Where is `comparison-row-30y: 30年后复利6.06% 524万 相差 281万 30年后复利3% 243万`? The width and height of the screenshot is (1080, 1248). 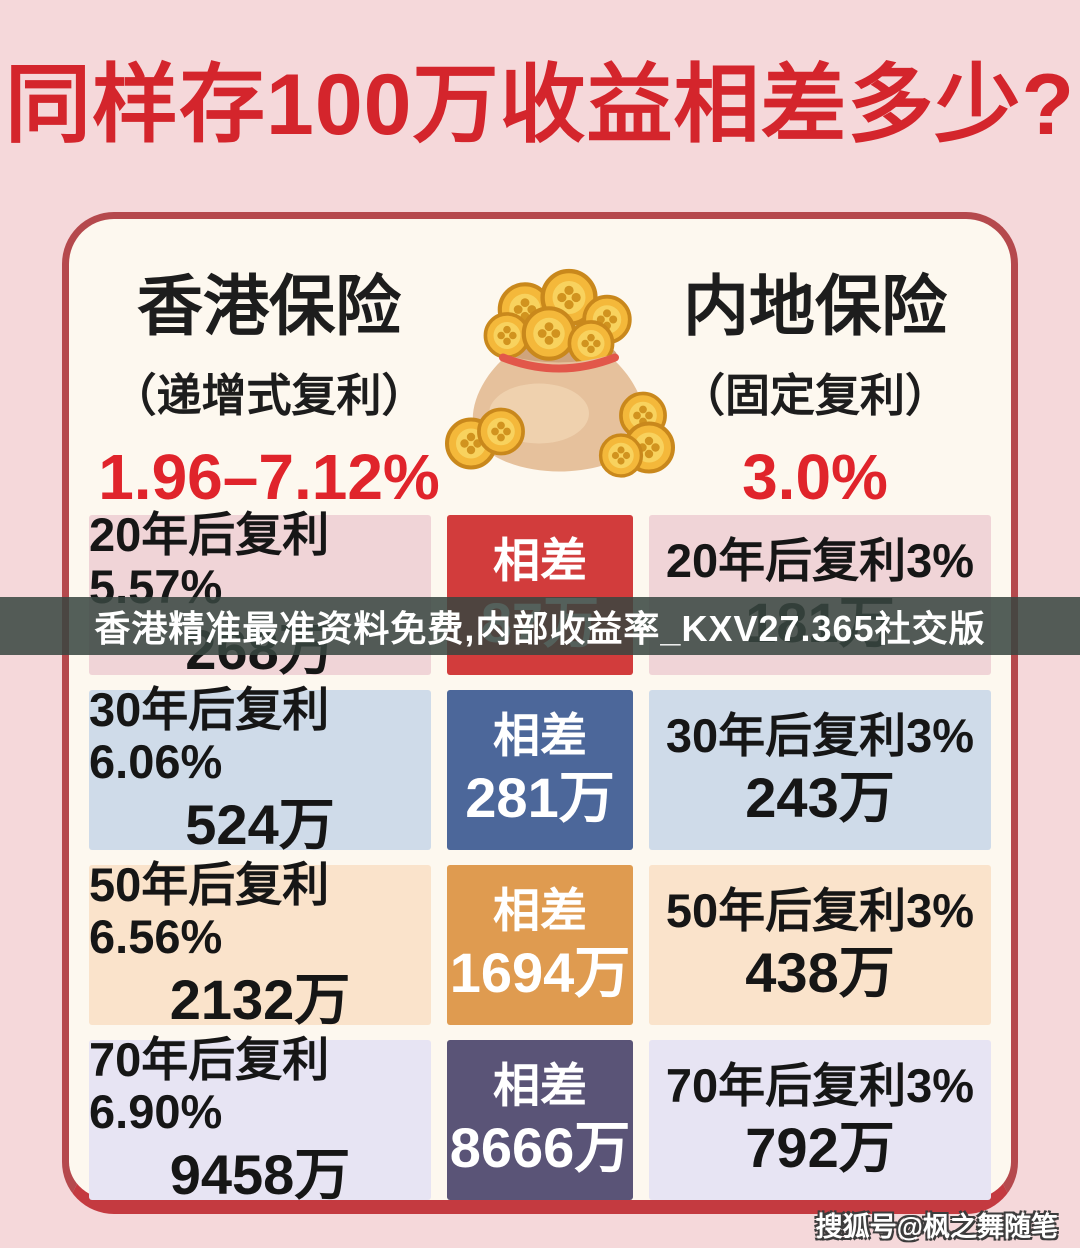 comparison-row-30y: 30年后复利6.06% 524万 相差 281万 30年后复利3% 243万 is located at coordinates (540, 769).